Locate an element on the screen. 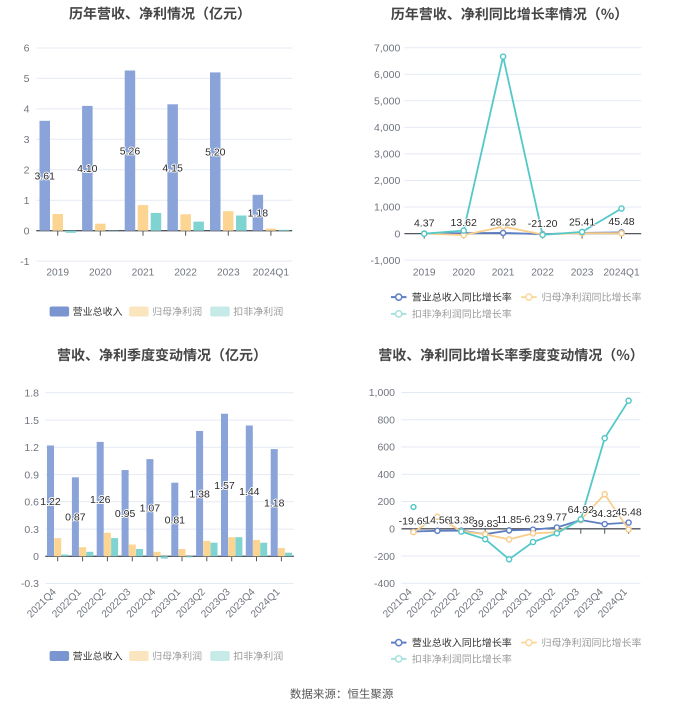 The width and height of the screenshot is (680, 712). svg-text: 25.41 is located at coordinates (582, 223).